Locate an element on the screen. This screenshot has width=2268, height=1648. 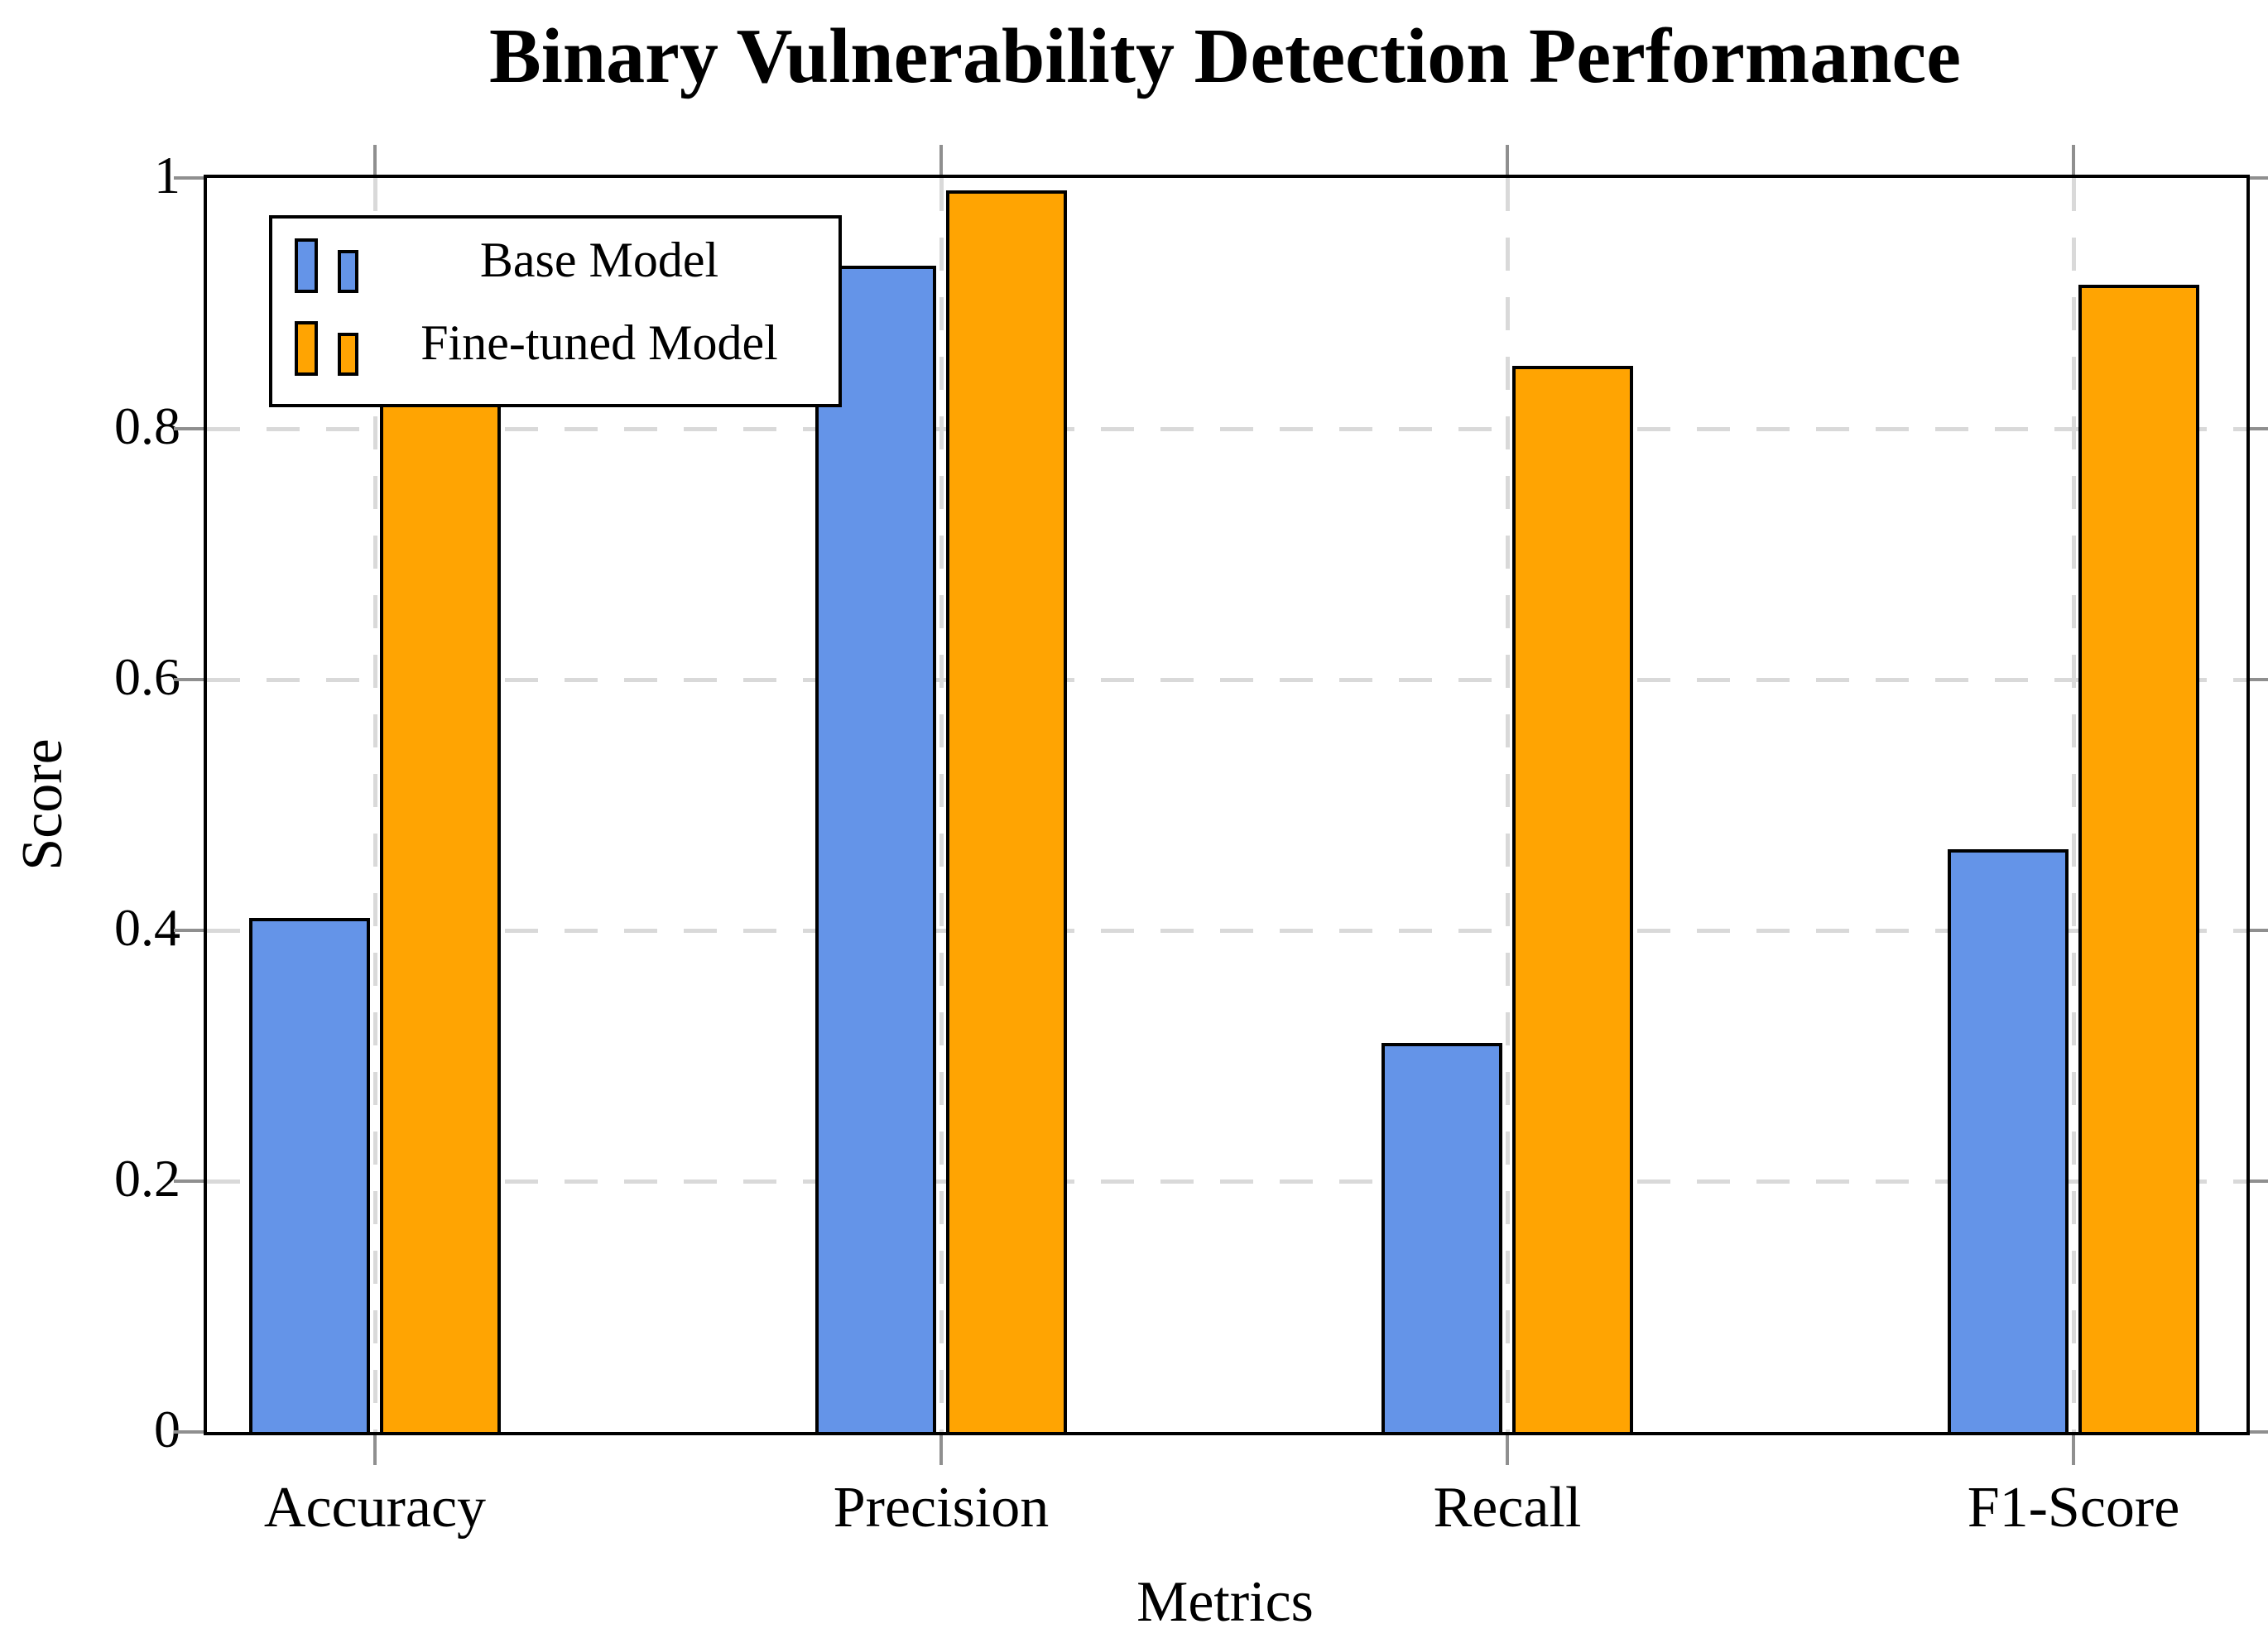
x-category-label-f1-score: F1-Score is located at coordinates (2073, 1508).